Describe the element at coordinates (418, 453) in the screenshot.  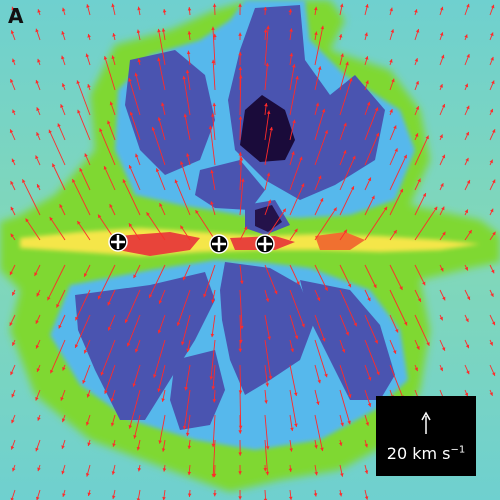
I see `scale-bar-value: 20 km s` at that location.